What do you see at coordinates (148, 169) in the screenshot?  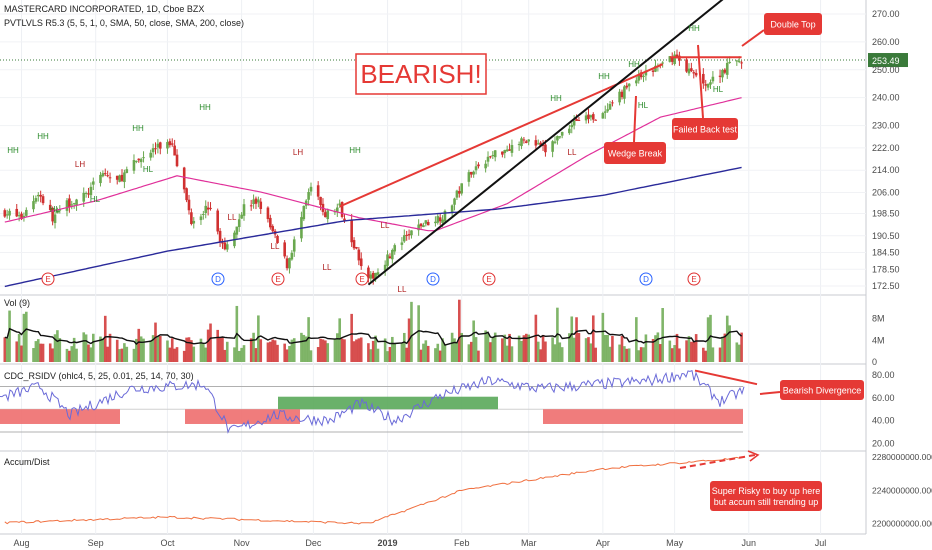 I see `pivot-label: HL` at bounding box center [148, 169].